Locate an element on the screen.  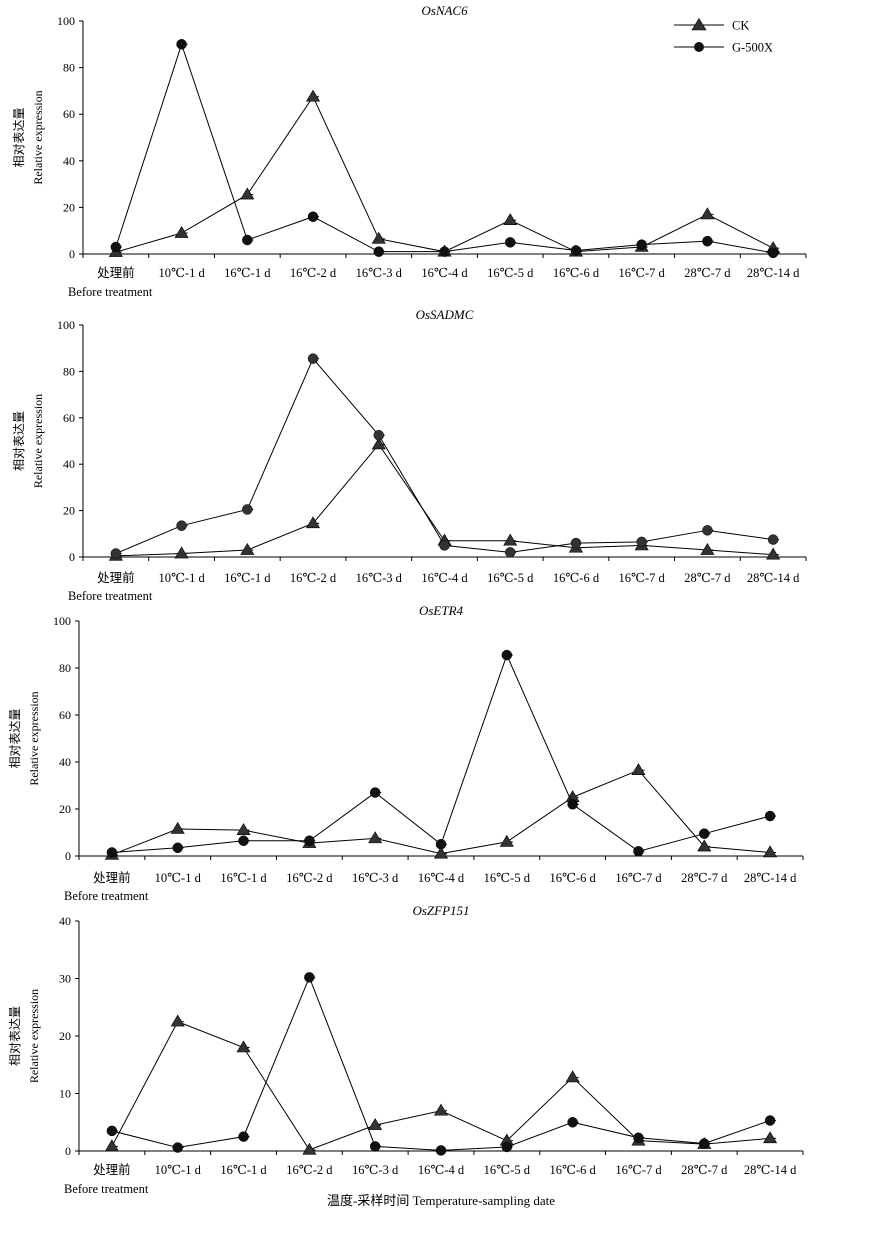
x-tick-label: 16℃-6 d is located at coordinates (576, 273).